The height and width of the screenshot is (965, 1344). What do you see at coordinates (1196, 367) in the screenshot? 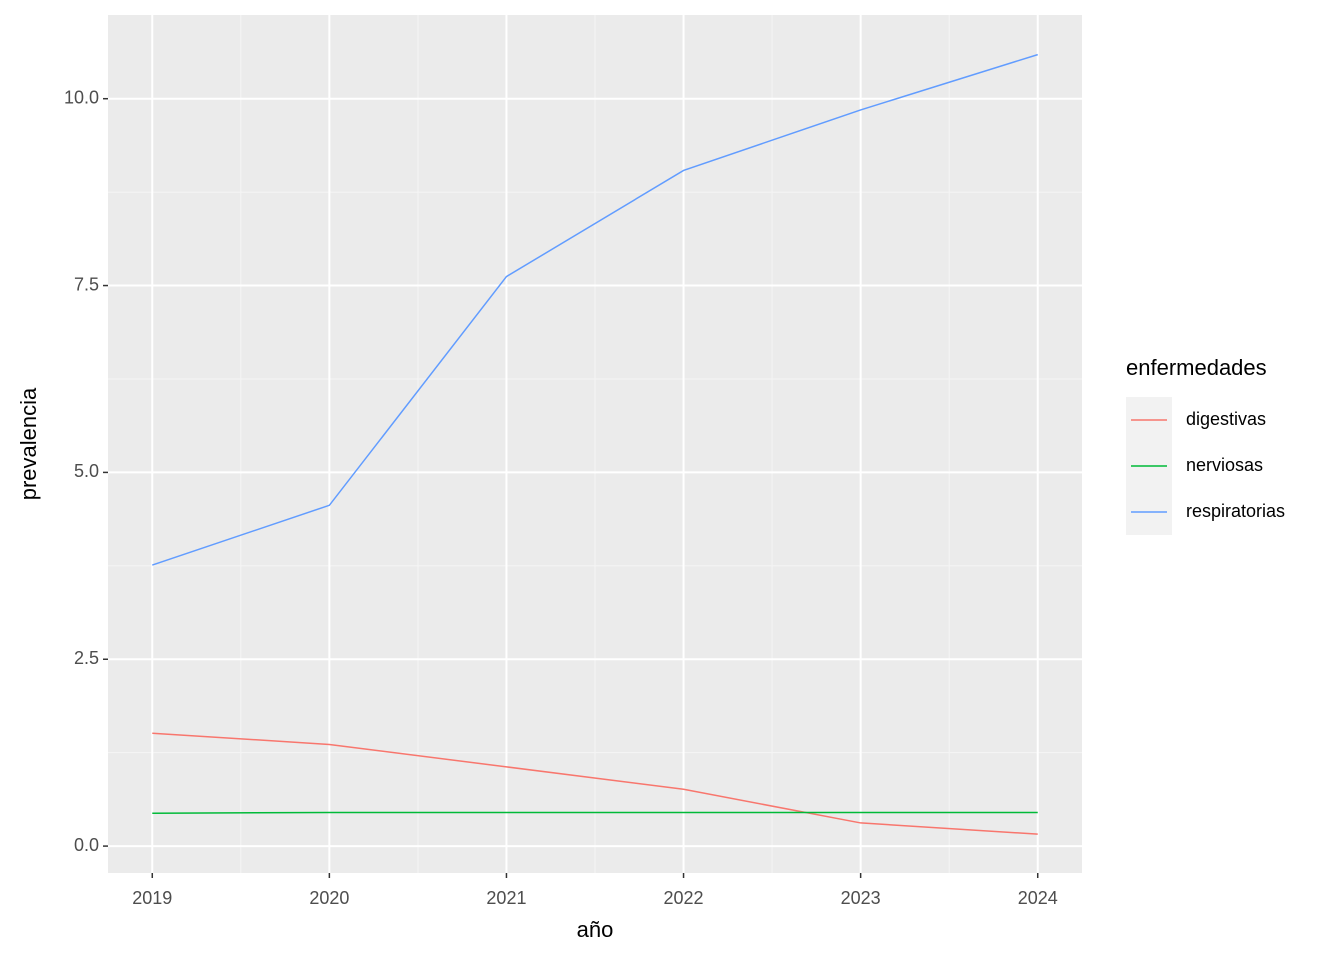
I see `legend-title: enfermedades` at bounding box center [1196, 367].